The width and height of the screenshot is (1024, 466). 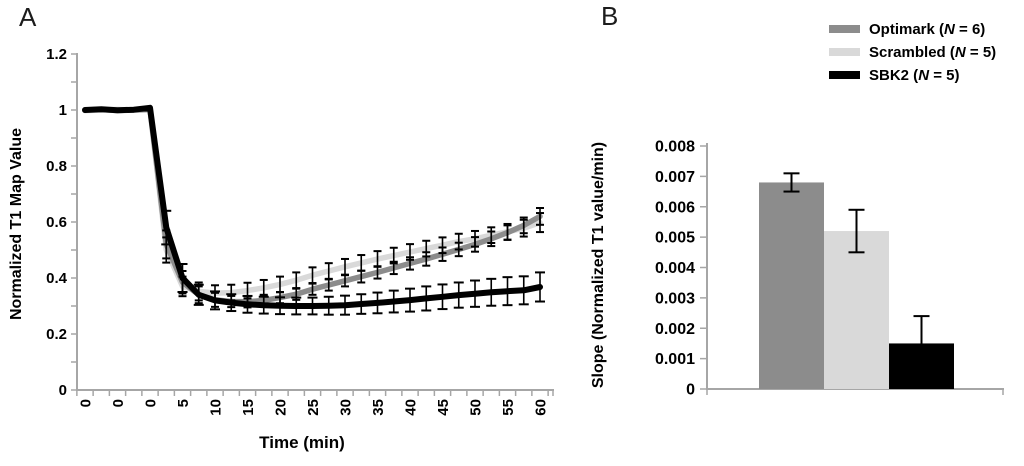 What do you see at coordinates (63, 390) in the screenshot?
I see `panel-a-y-tick-label: 0` at bounding box center [63, 390].